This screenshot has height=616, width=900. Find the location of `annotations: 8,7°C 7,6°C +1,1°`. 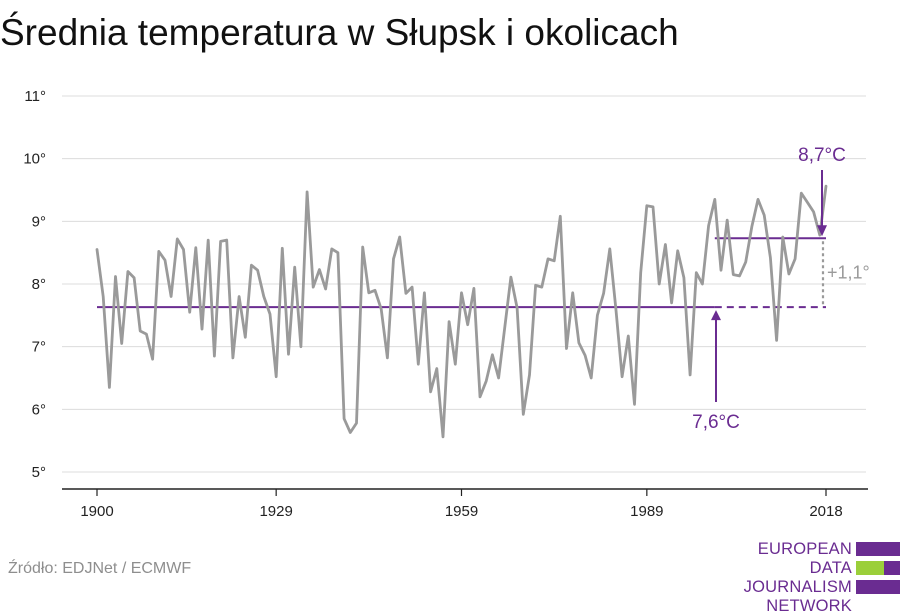

annotations: 8,7°C 7,6°C +1,1° is located at coordinates (781, 289).